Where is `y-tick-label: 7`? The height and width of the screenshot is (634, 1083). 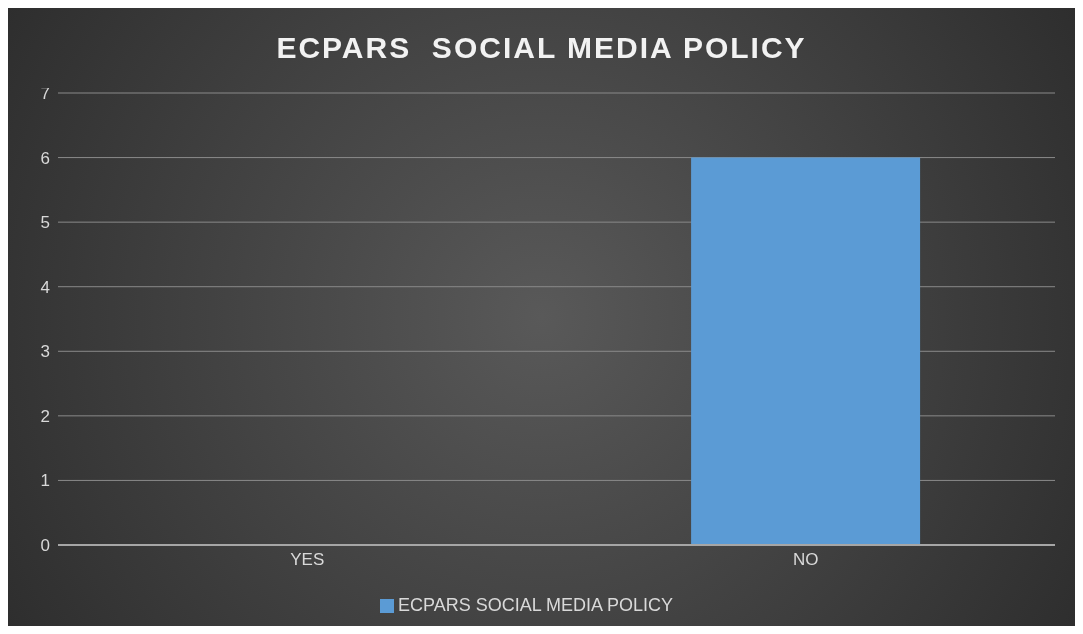 y-tick-label: 7 is located at coordinates (45, 94).